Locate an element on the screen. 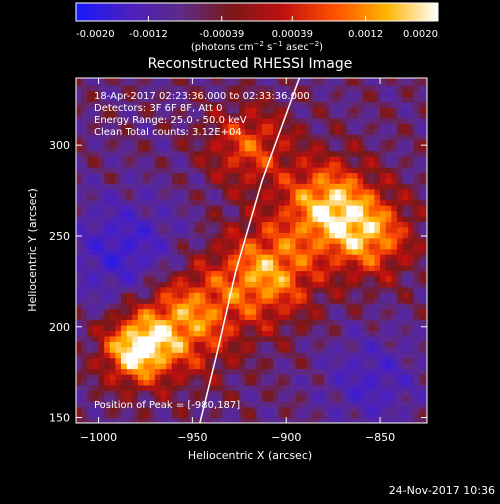 This screenshot has width=500, height=504. solar-limb-line is located at coordinates (250, 250).